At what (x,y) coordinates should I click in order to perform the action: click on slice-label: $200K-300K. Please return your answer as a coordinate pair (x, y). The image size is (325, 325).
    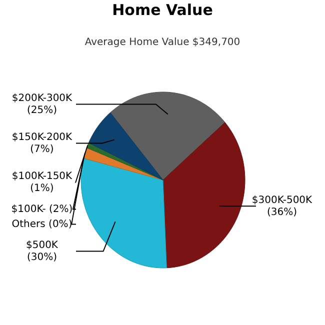
    Looking at the image, I should click on (42, 98).